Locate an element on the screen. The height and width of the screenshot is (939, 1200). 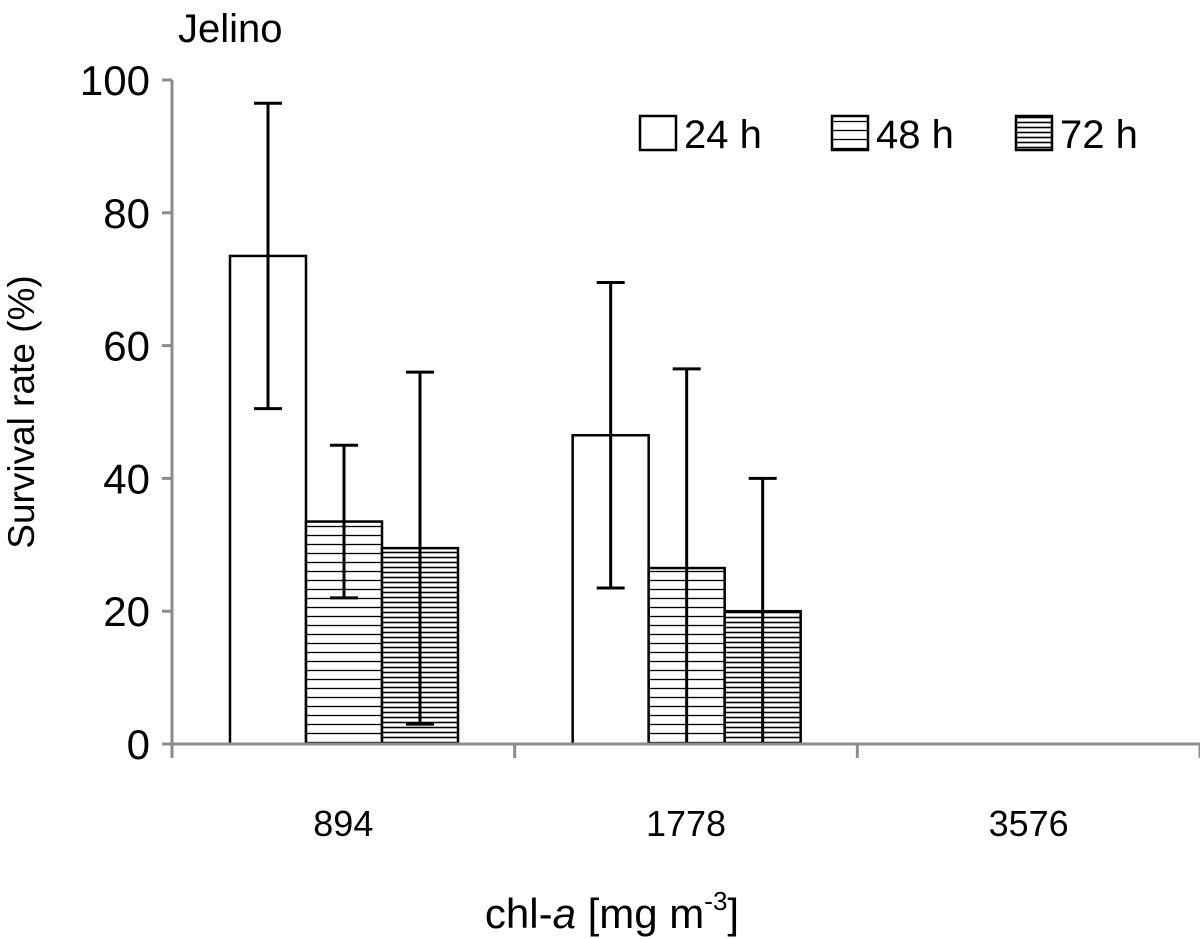
legend-item: 48 h is located at coordinates (892, 135).